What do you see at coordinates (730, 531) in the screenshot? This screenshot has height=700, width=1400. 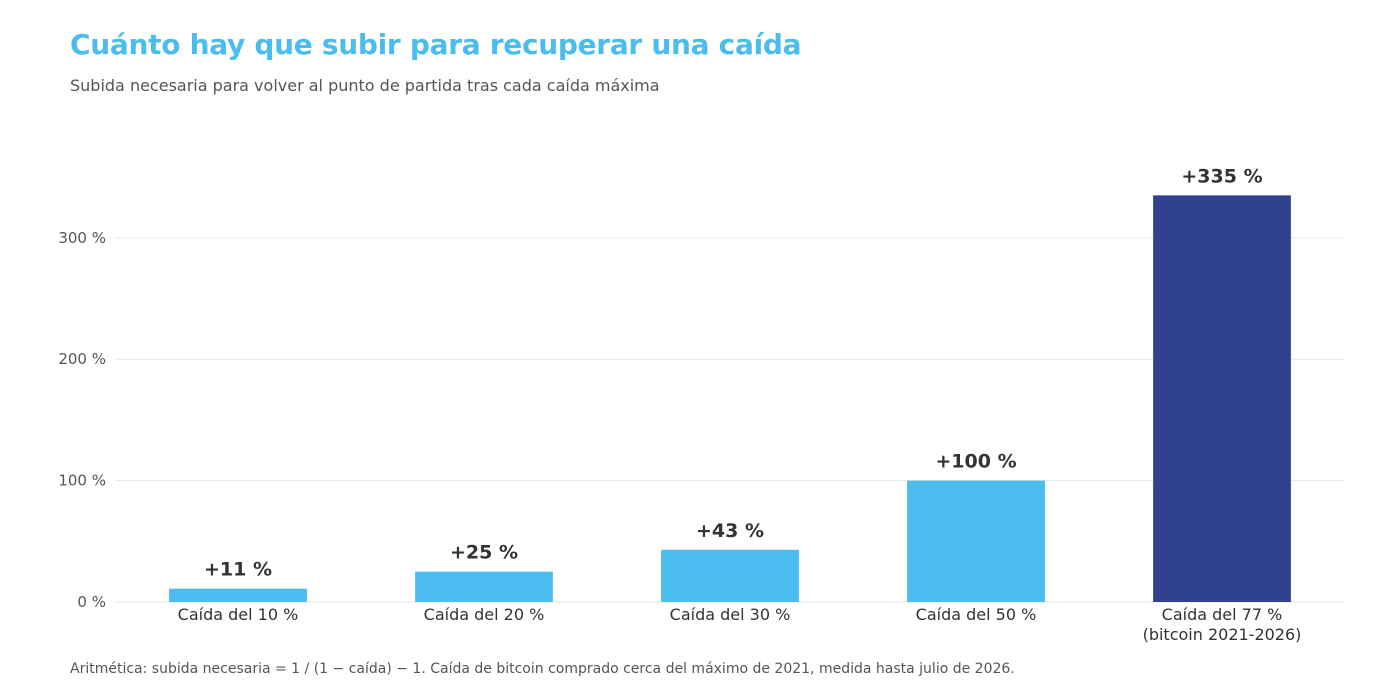 I see `bar-value-label: +43 %` at bounding box center [730, 531].